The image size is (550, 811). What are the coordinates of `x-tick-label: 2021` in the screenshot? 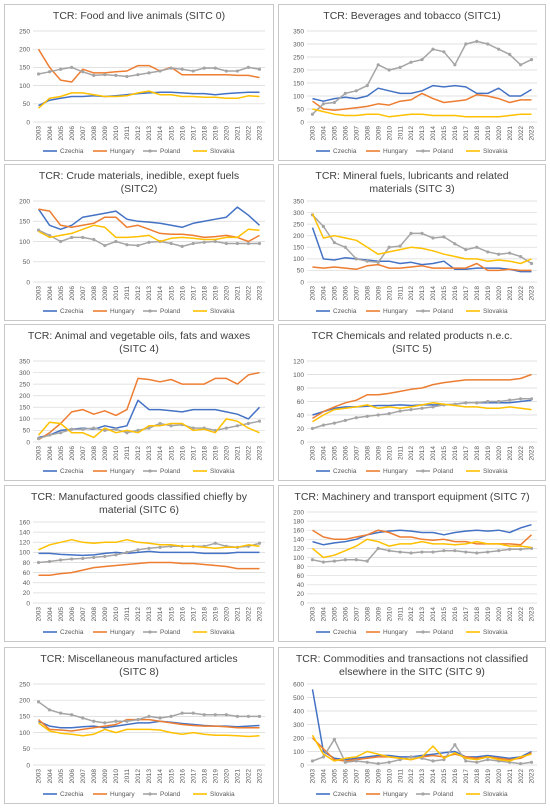 It's located at (238, 453).